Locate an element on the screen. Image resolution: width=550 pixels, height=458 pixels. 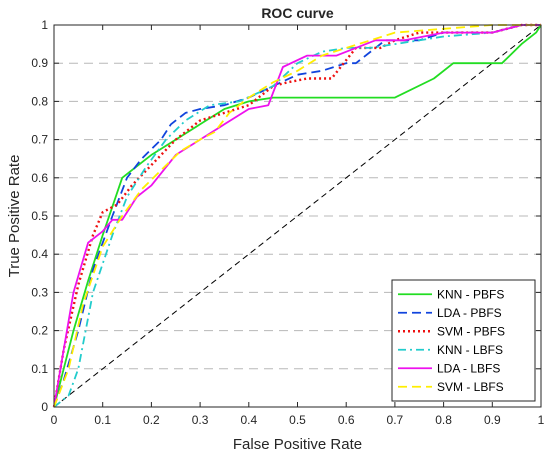
y-tick-label: 0.1 is located at coordinates (39, 369).